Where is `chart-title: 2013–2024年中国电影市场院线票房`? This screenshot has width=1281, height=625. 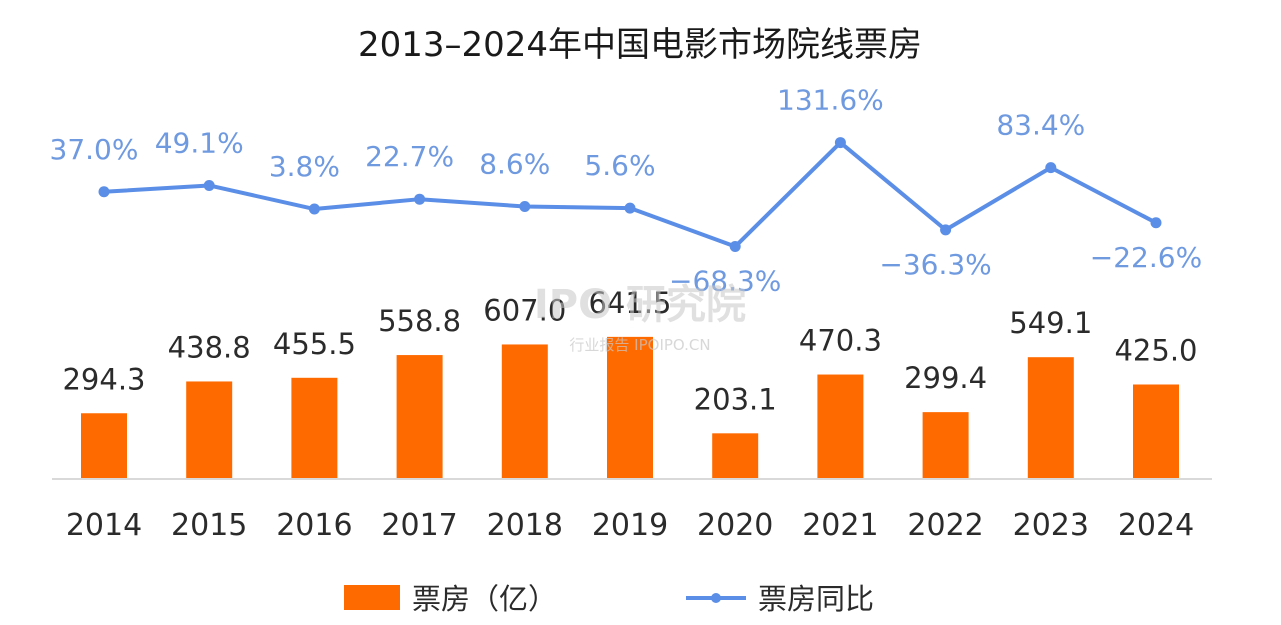
chart-title: 2013–2024年中国电影市场院线票房 is located at coordinates (640, 45).